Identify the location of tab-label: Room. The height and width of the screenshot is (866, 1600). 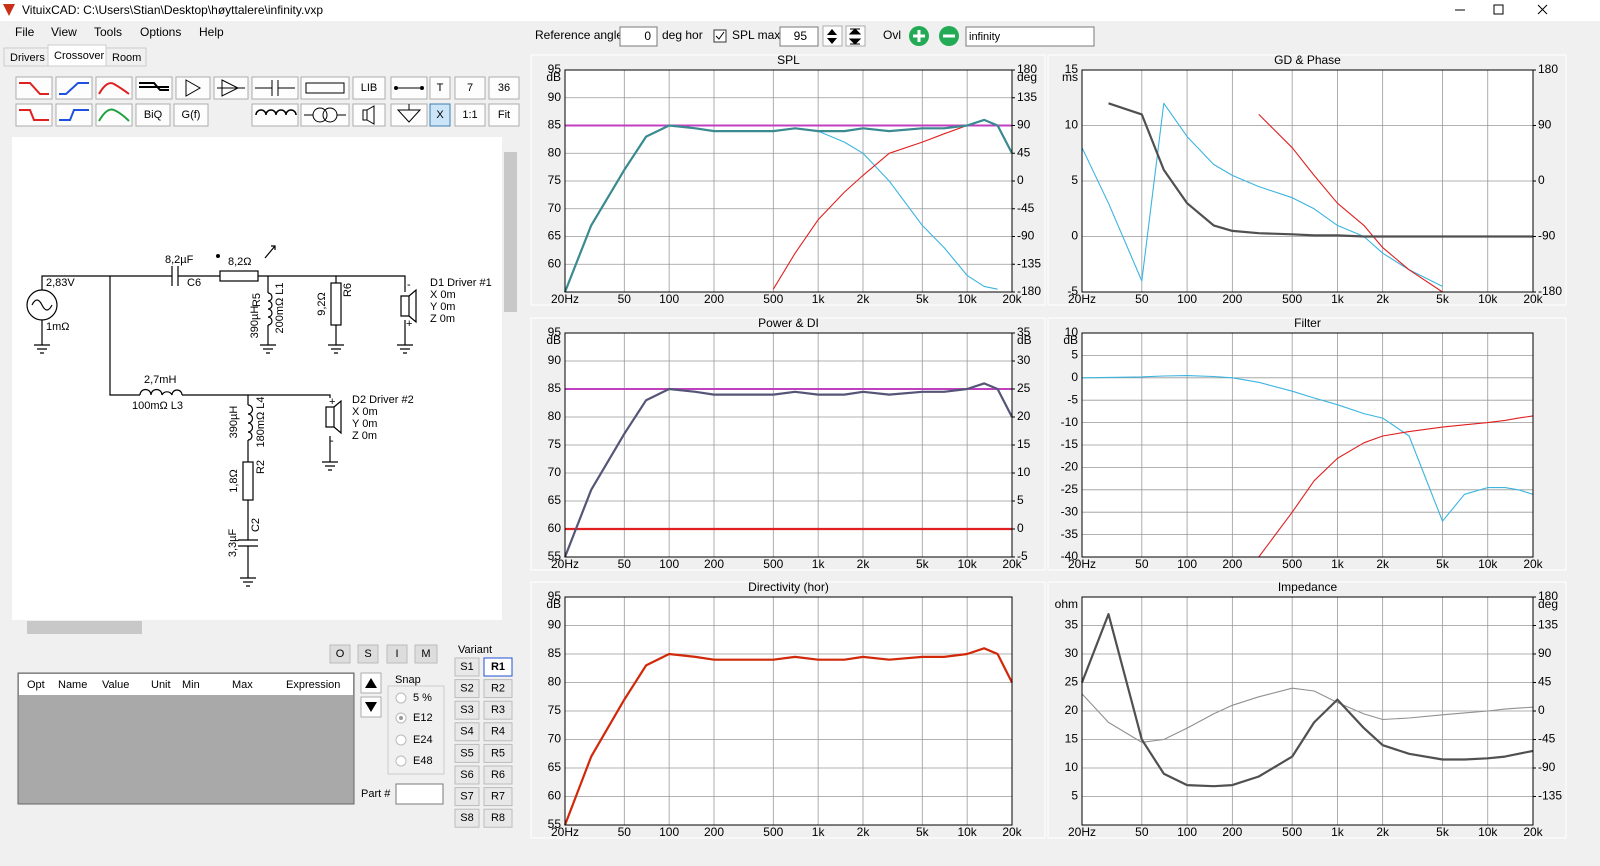
(126, 58).